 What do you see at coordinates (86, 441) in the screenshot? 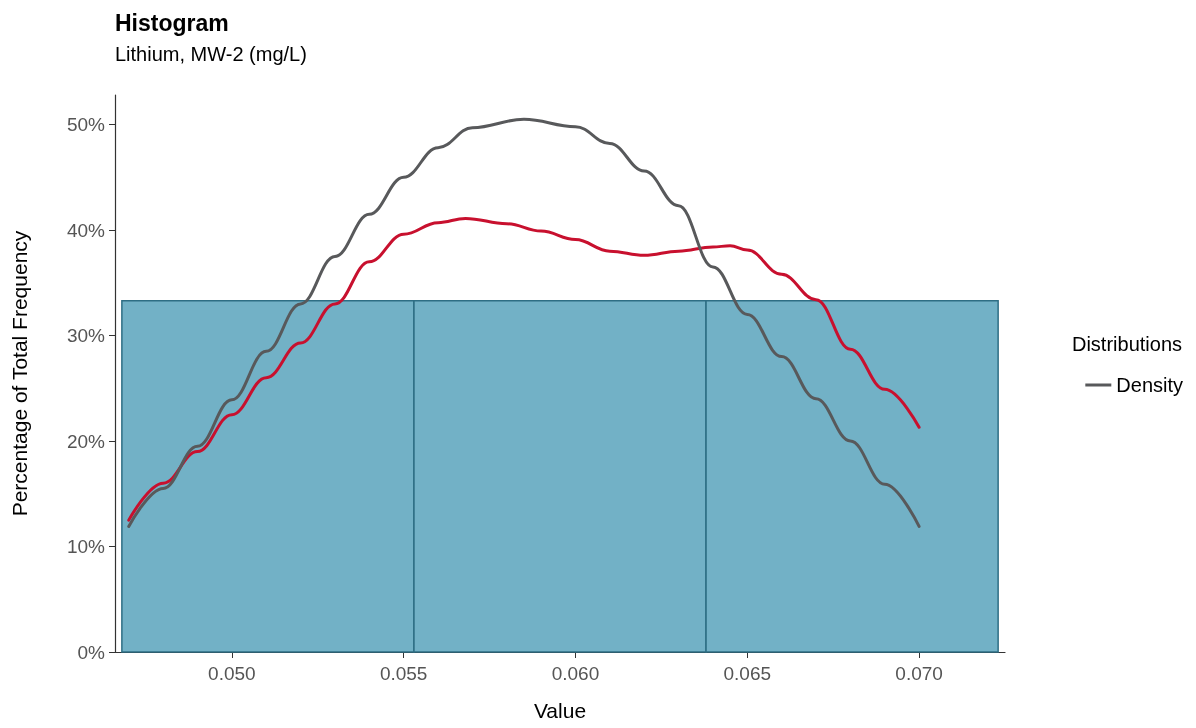
I see `y-tick-label: 20%` at bounding box center [86, 441].